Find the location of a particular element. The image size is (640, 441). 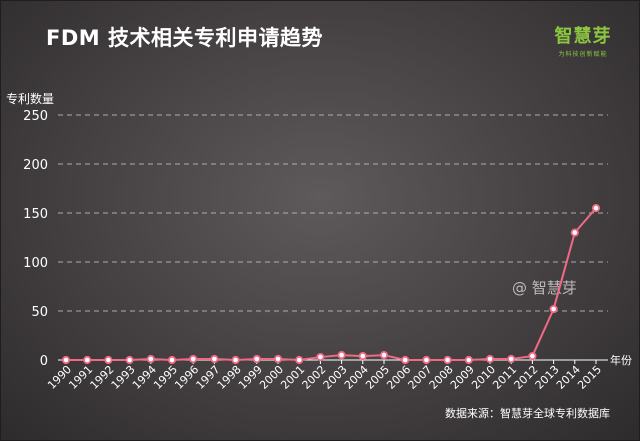

logo-text: 智慧芽 is located at coordinates (583, 36).